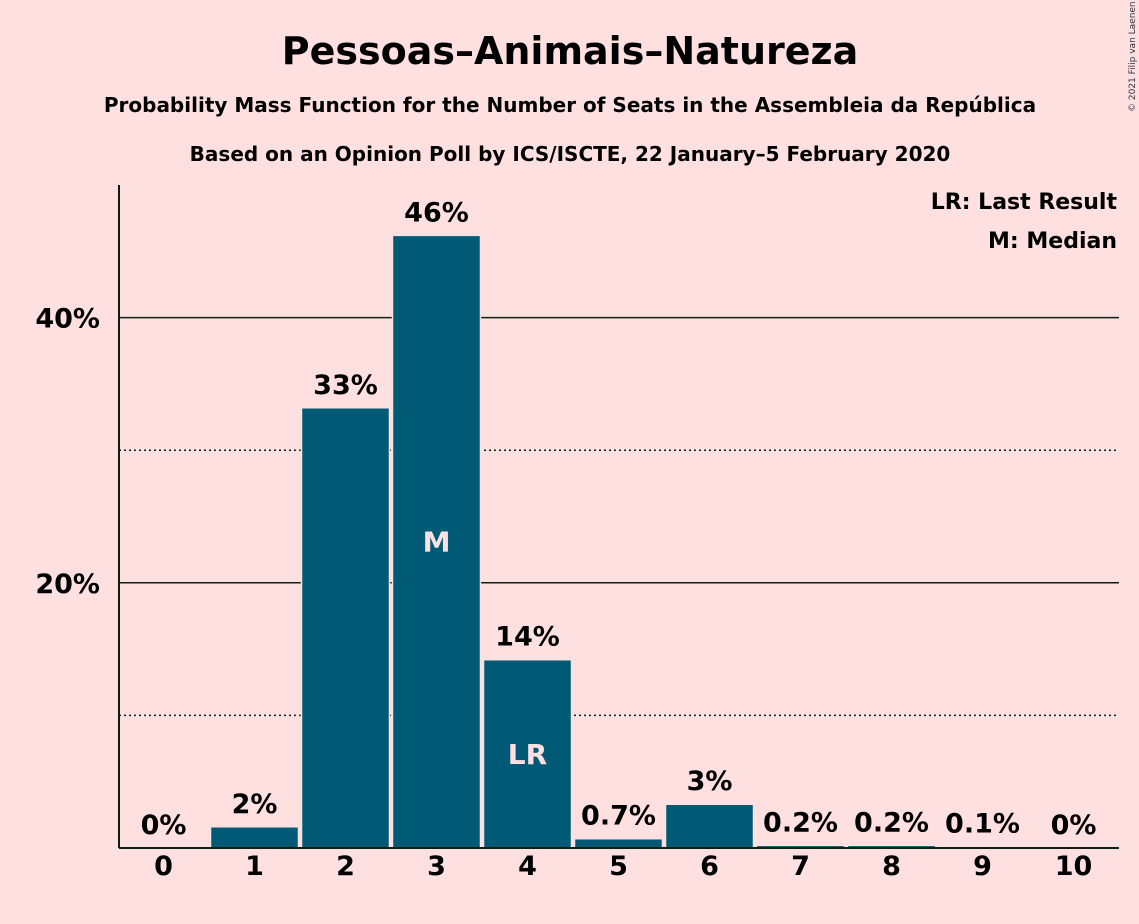 The image size is (1139, 924). I want to click on x-tick-label: 6, so click(709, 866).